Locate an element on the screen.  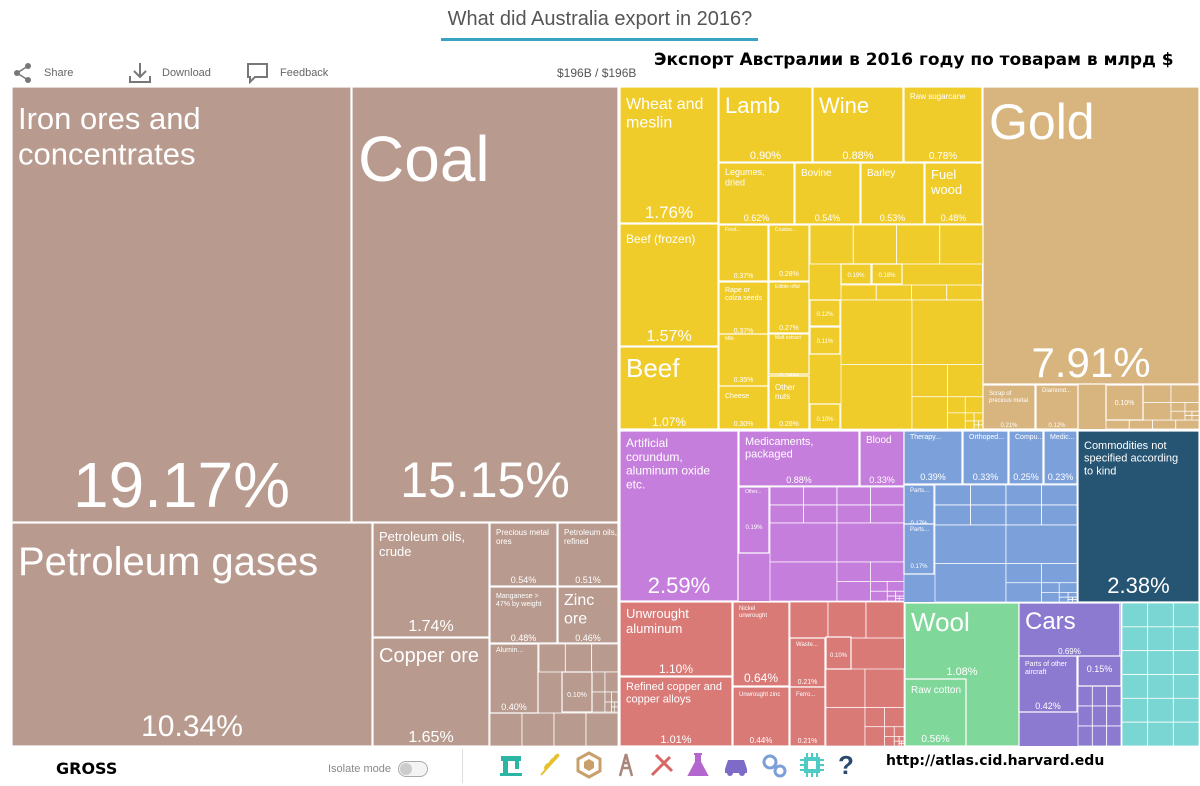
treemap-tile-copper-ore: Copper ore 1.65% is located at coordinates (431, 692).